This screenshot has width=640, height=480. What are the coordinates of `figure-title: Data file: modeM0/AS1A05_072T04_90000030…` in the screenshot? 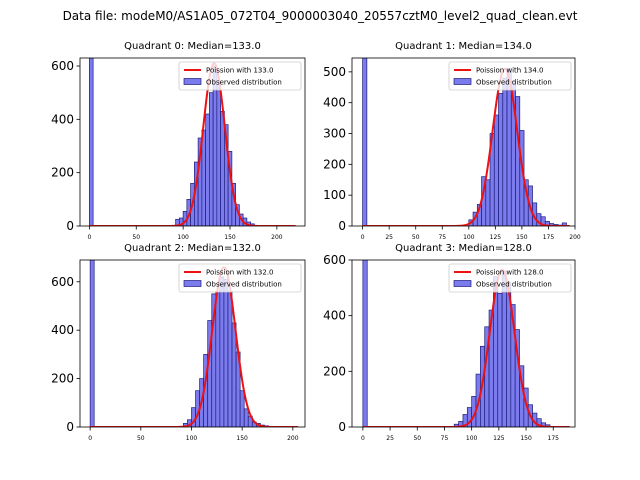 It's located at (320, 16).